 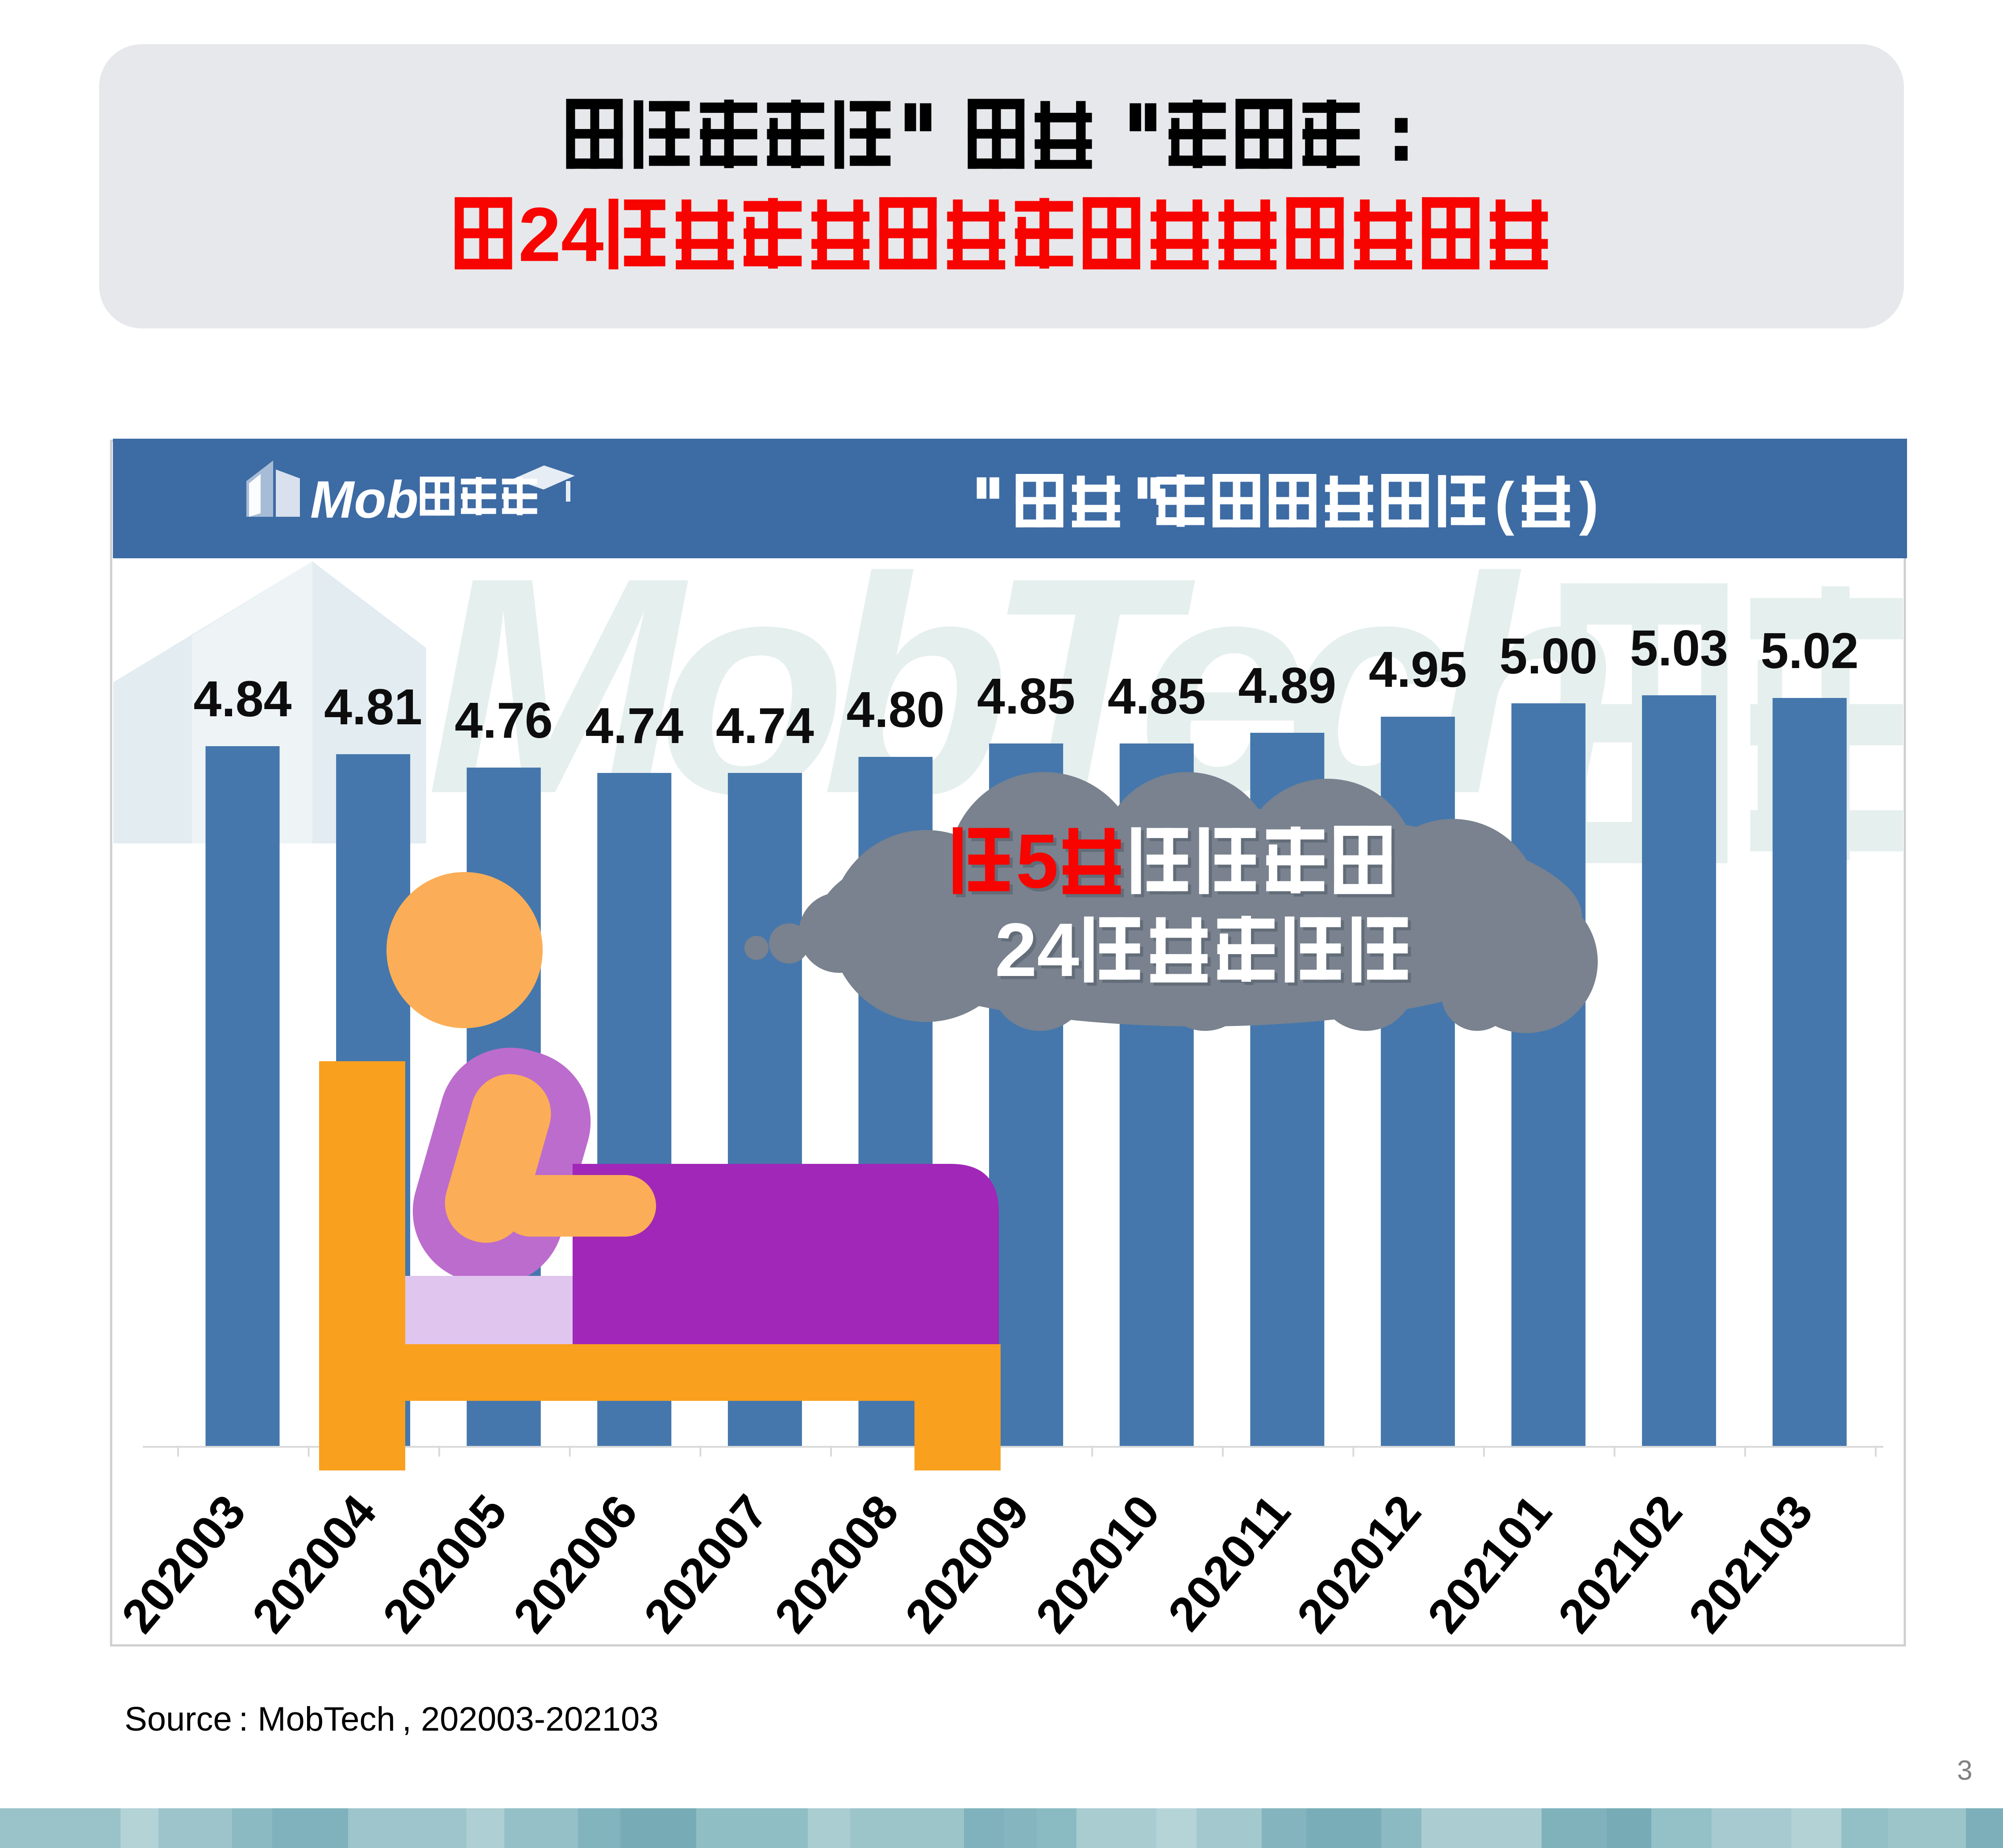 I want to click on svg-text: 4.84, so click(x=243, y=699).